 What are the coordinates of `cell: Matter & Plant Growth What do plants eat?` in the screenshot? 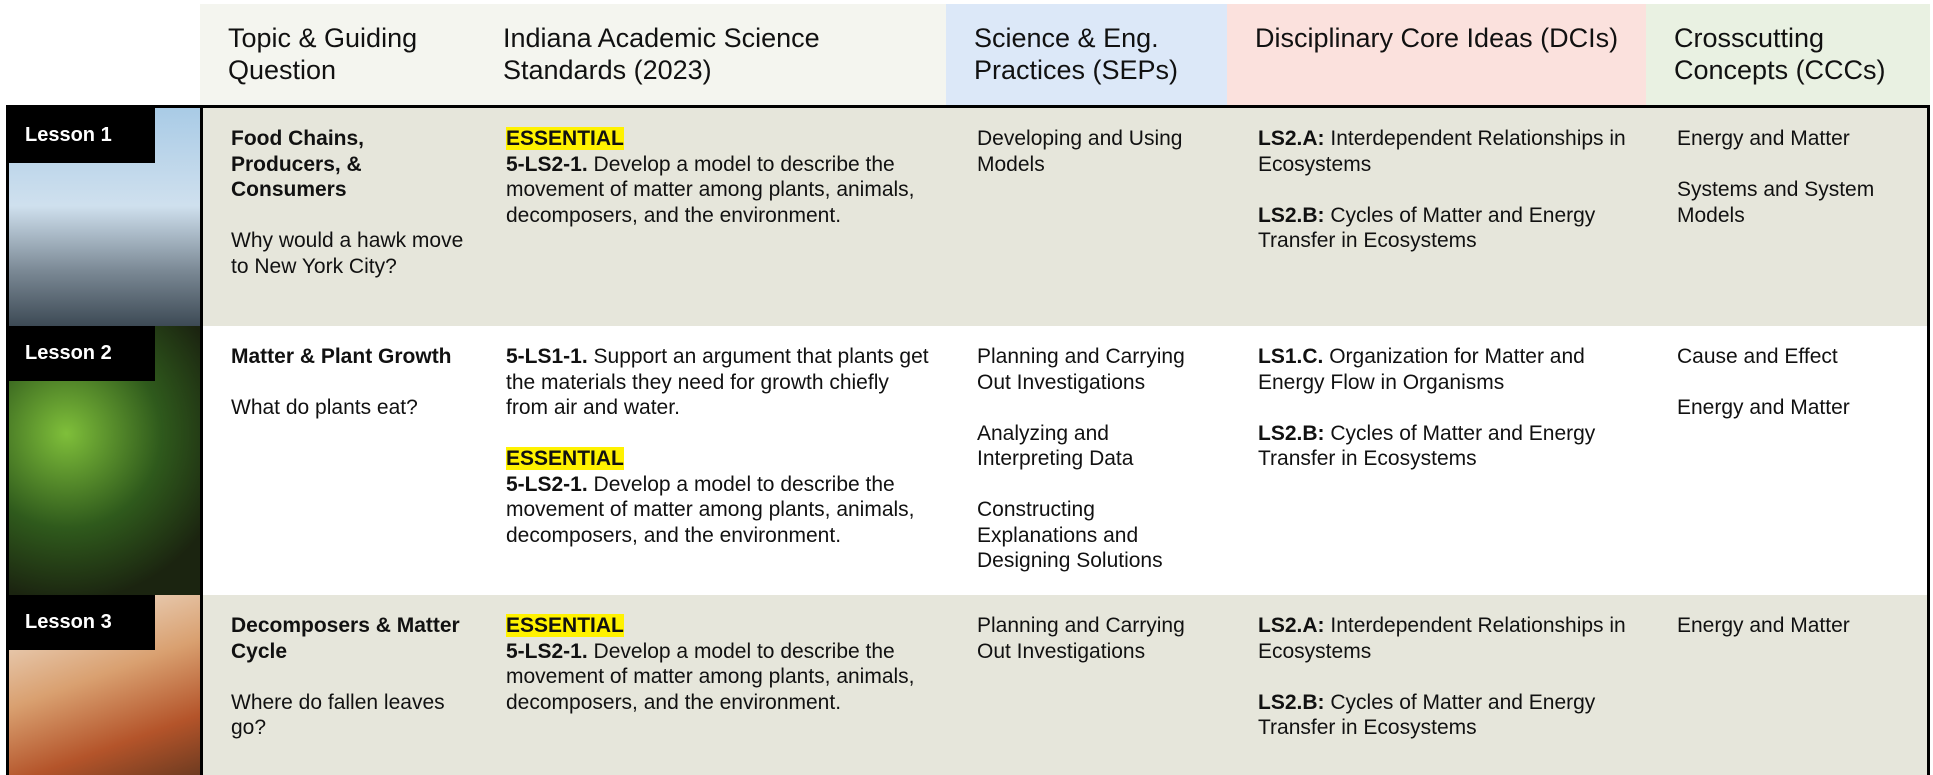 It's located at (340, 460).